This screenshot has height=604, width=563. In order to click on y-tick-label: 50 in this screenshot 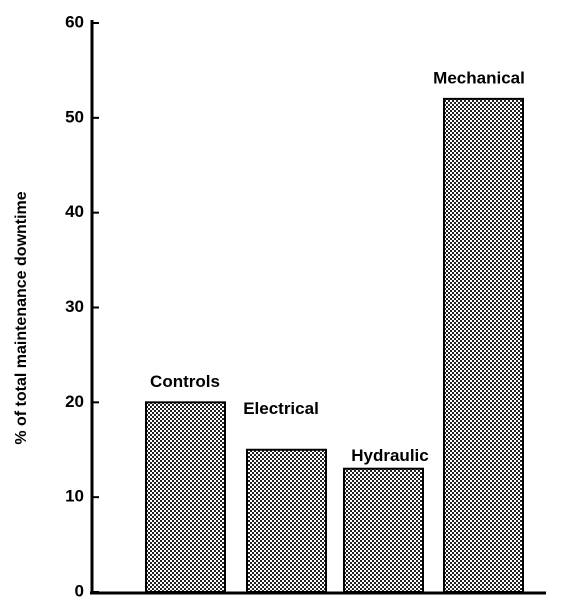, I will do `click(74, 116)`.